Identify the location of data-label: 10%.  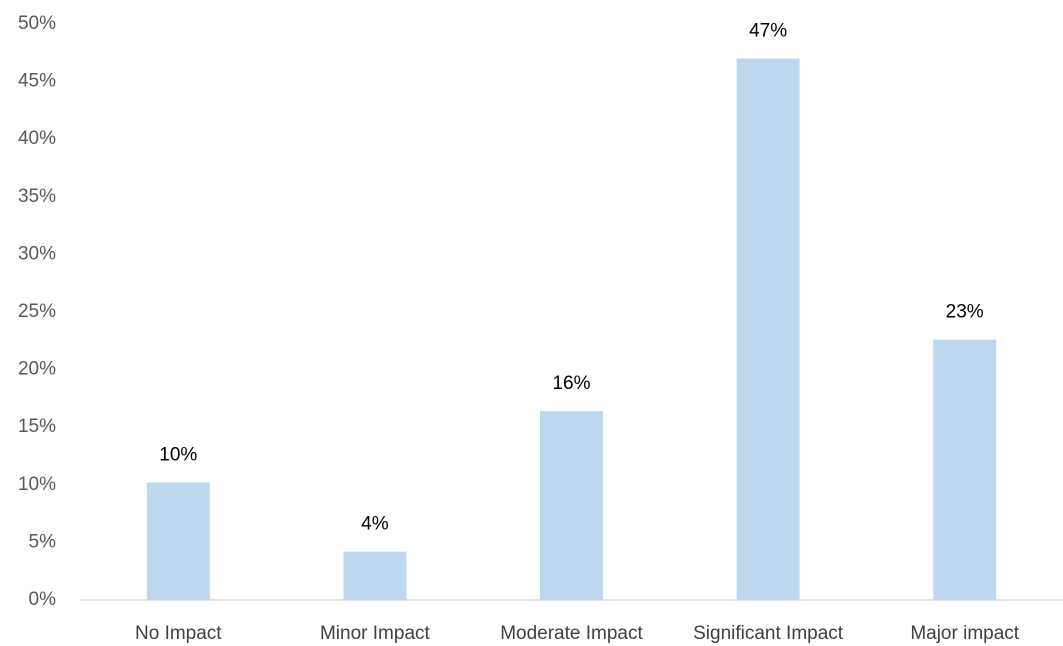
(178, 455).